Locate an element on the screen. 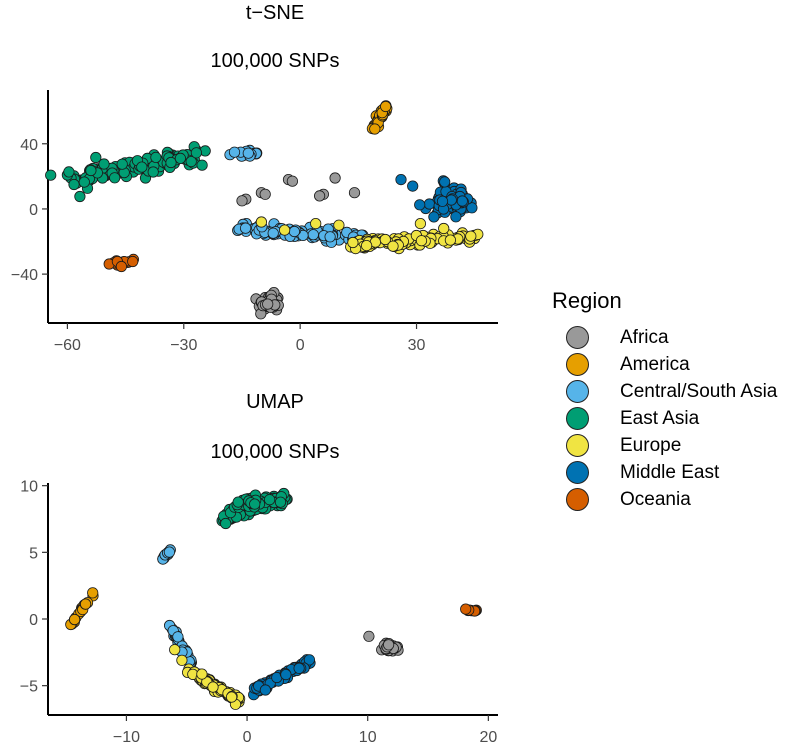  legend-title: Region is located at coordinates (587, 300).